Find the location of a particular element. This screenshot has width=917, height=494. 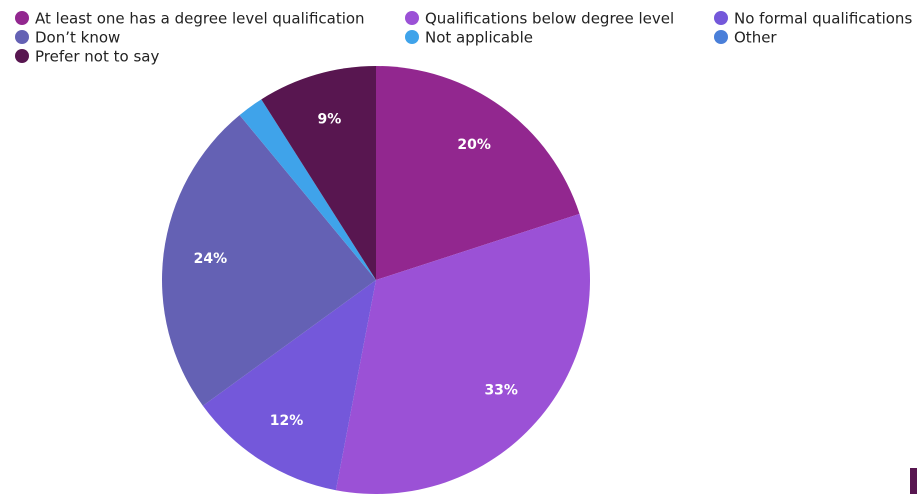

corner-decoration is located at coordinates (913, 481).